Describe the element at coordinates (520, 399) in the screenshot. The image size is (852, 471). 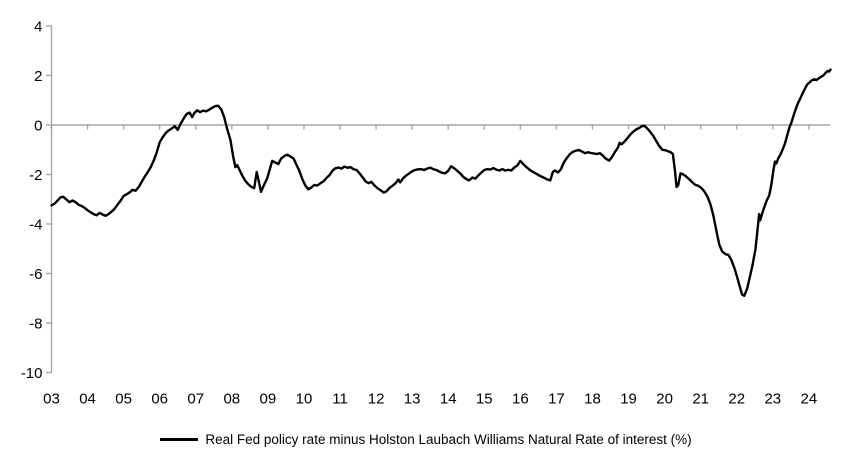
I see `x-tick-label: 16` at that location.